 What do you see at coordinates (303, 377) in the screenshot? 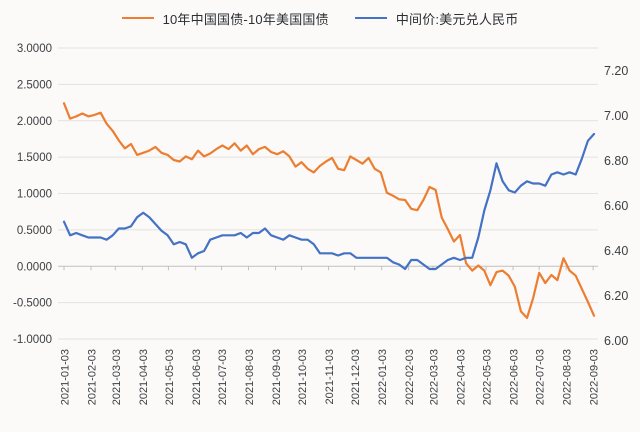
I see `x-axis-tick-label: 2021-10-03` at bounding box center [303, 377].